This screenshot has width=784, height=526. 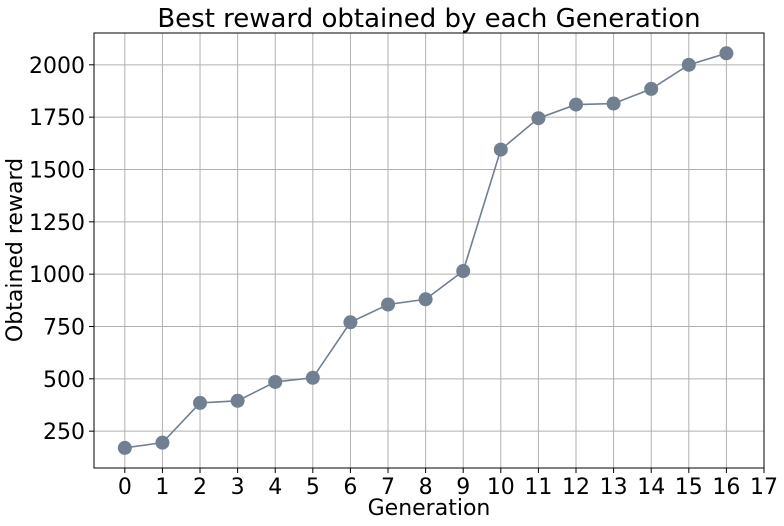 I want to click on y-tick-label: 2000, so click(x=57, y=66).